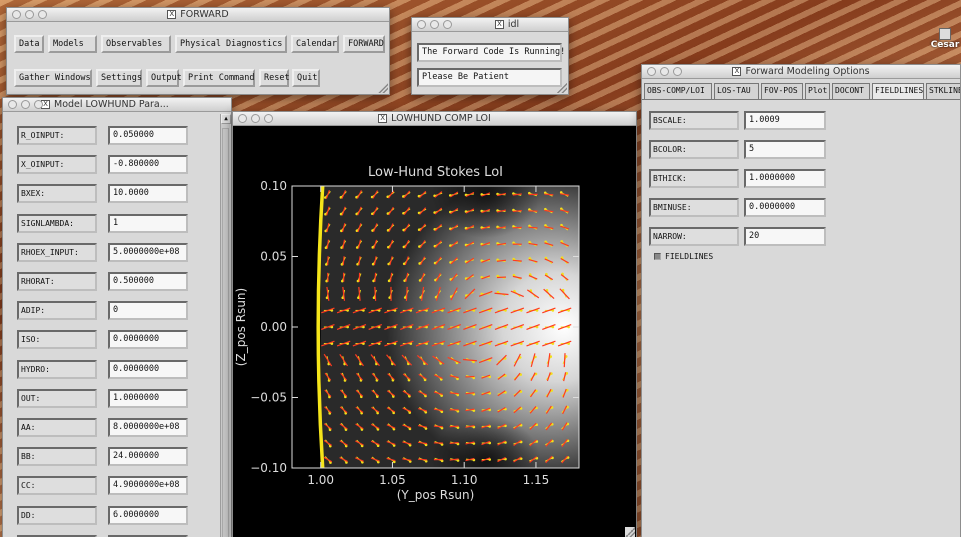 The height and width of the screenshot is (537, 961). What do you see at coordinates (364, 44) in the screenshot?
I see `forward-button: FORWARD` at bounding box center [364, 44].